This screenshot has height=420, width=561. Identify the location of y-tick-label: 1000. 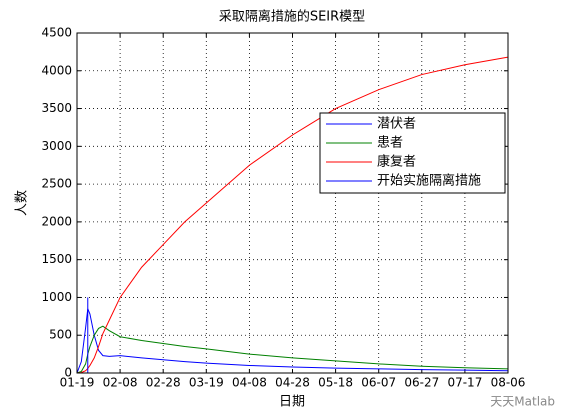
(56, 297).